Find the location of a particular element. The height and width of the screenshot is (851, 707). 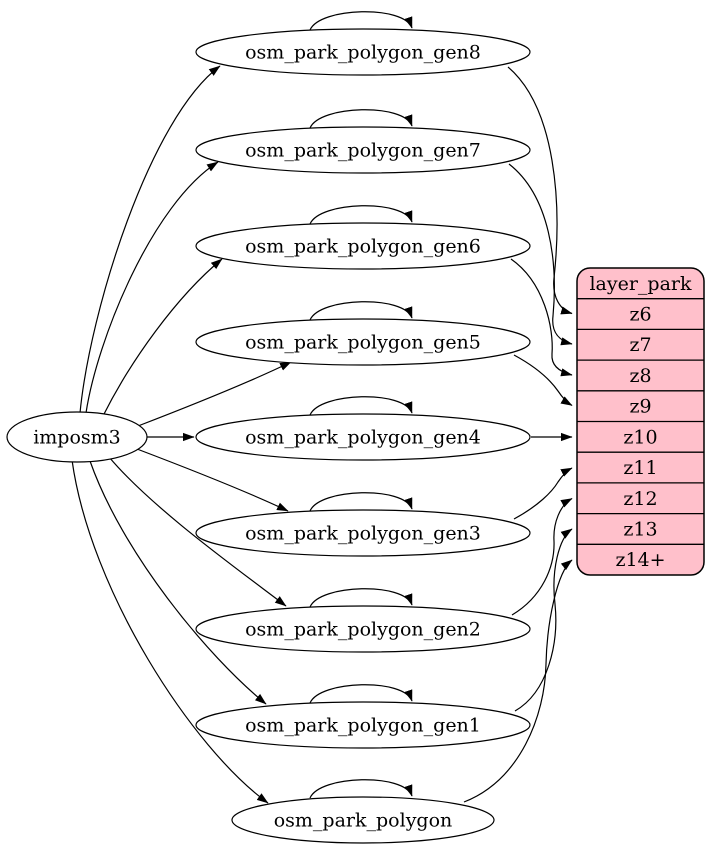

osm-park-polygon-label: osm_park_polygon is located at coordinates (363, 821).